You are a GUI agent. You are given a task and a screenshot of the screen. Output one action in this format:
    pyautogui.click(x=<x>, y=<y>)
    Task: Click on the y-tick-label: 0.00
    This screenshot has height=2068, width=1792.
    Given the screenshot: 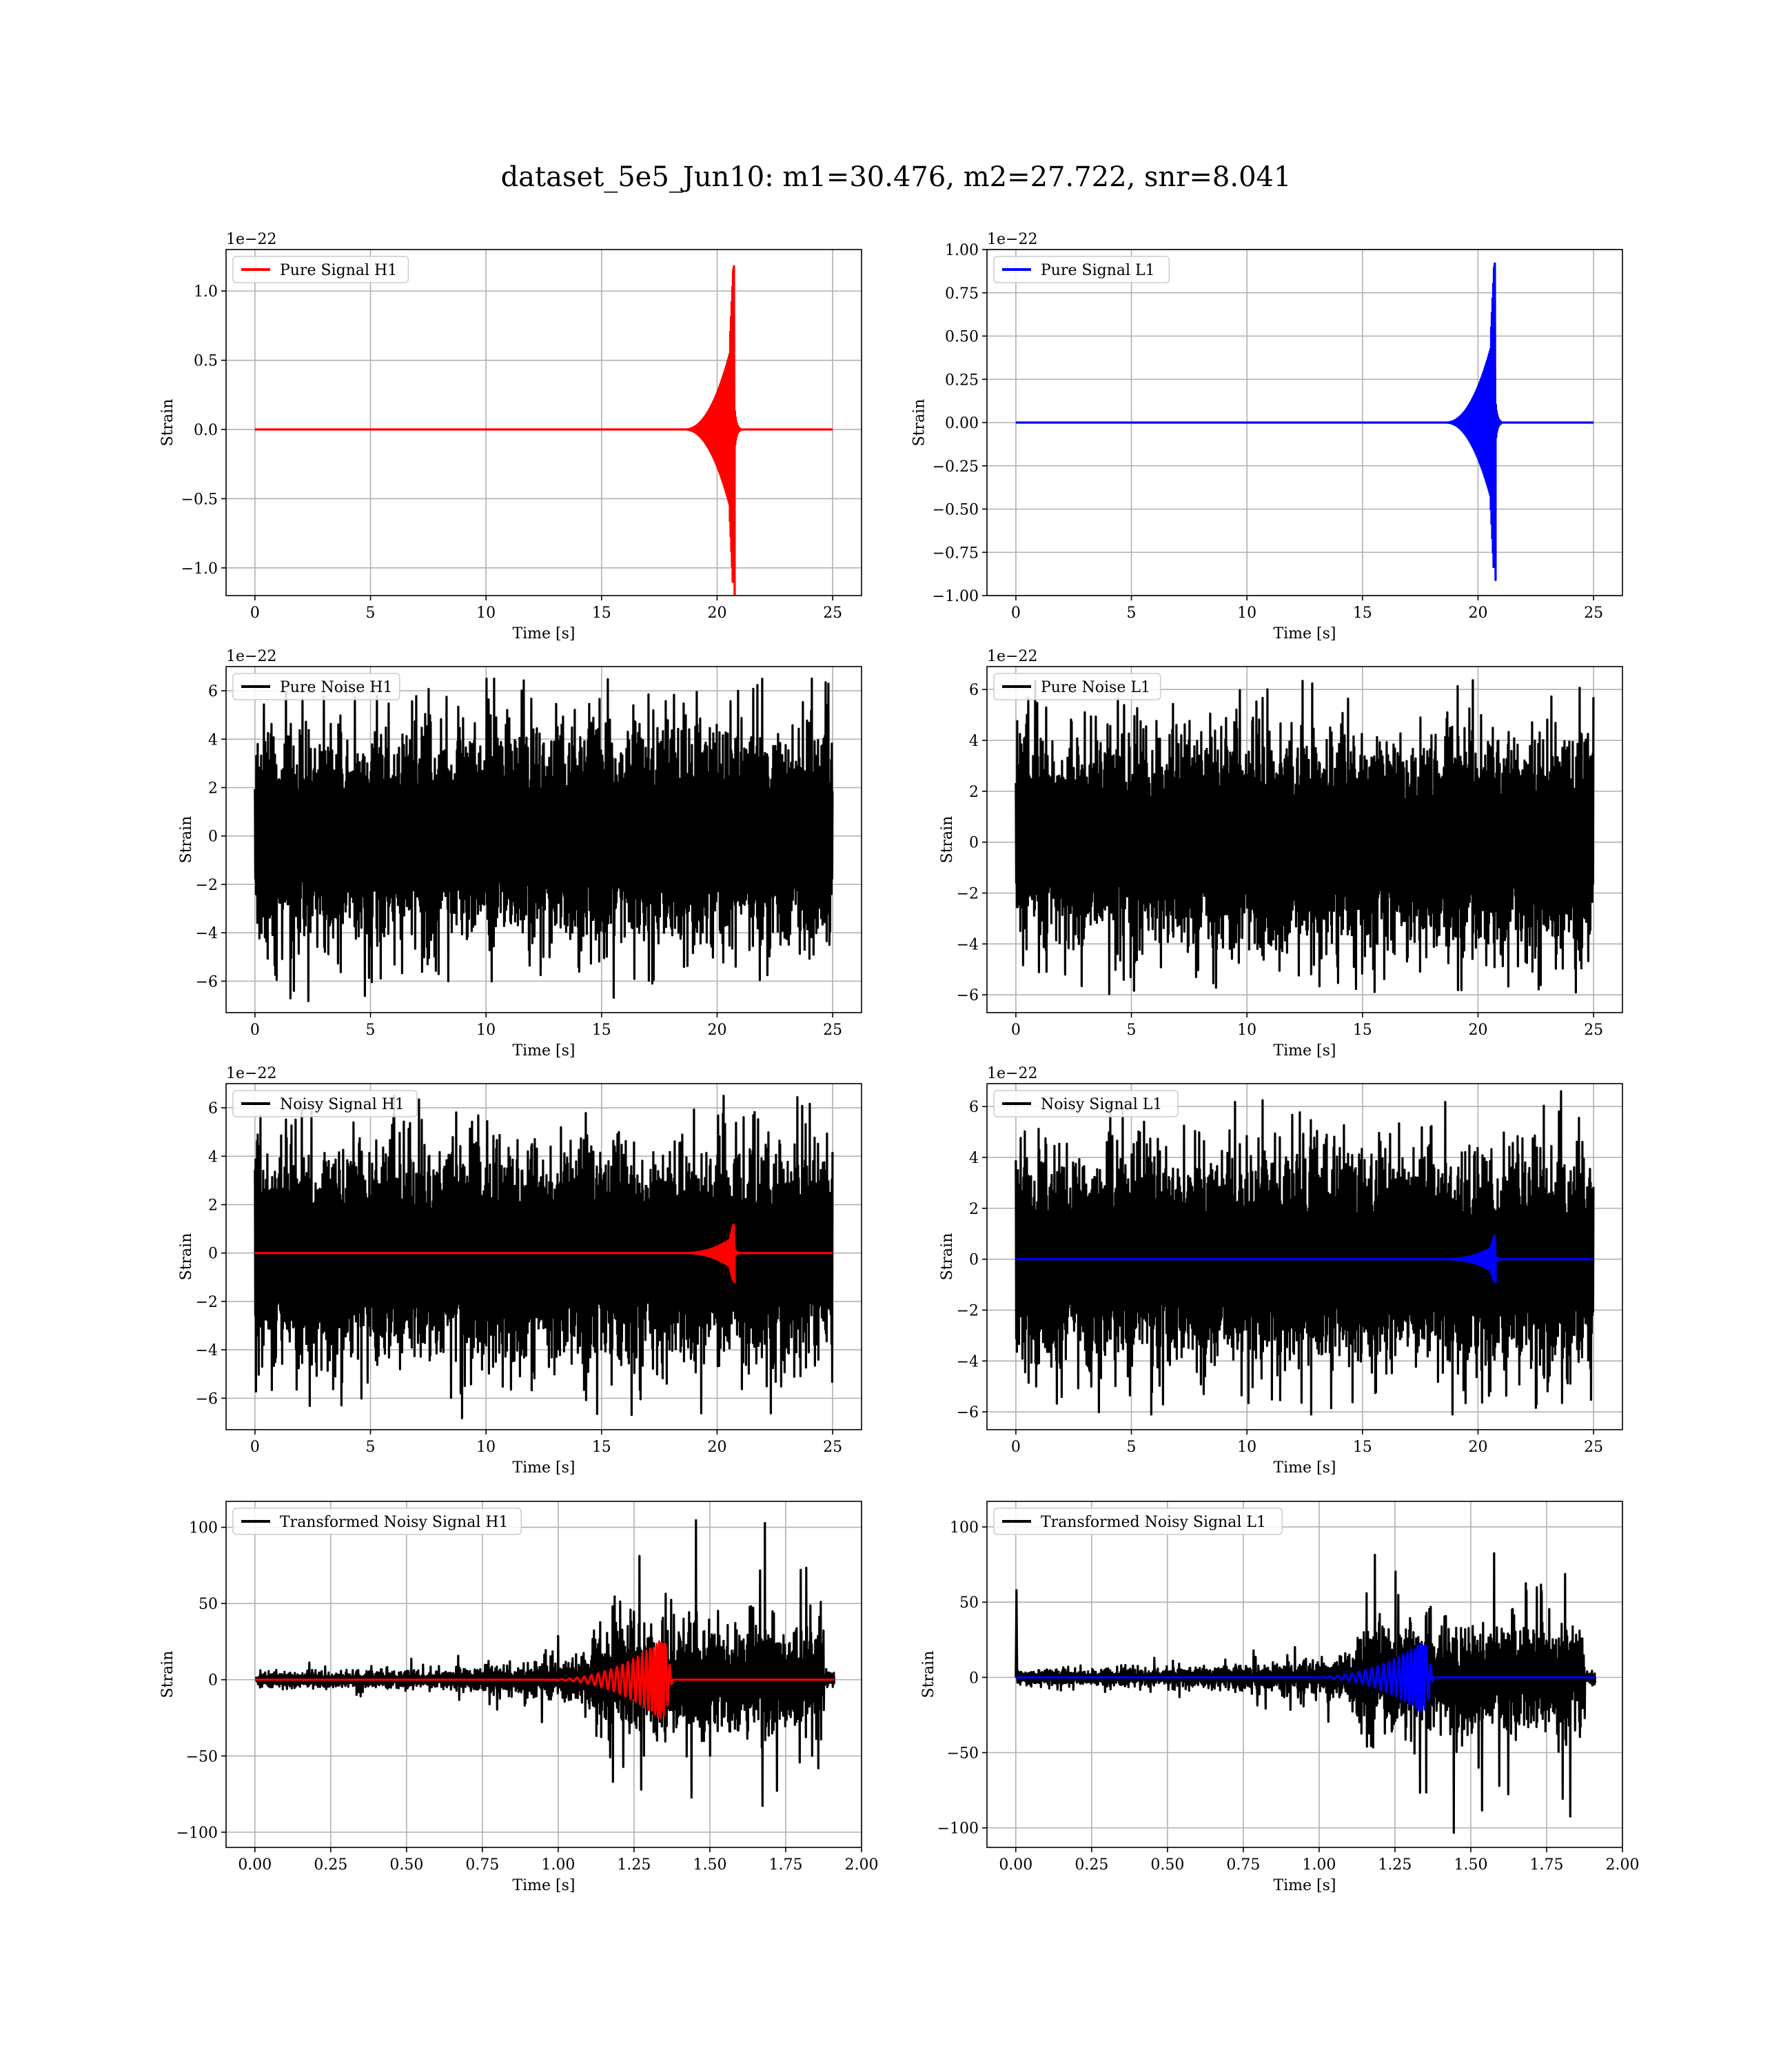 What is the action you would take?
    pyautogui.click(x=962, y=423)
    